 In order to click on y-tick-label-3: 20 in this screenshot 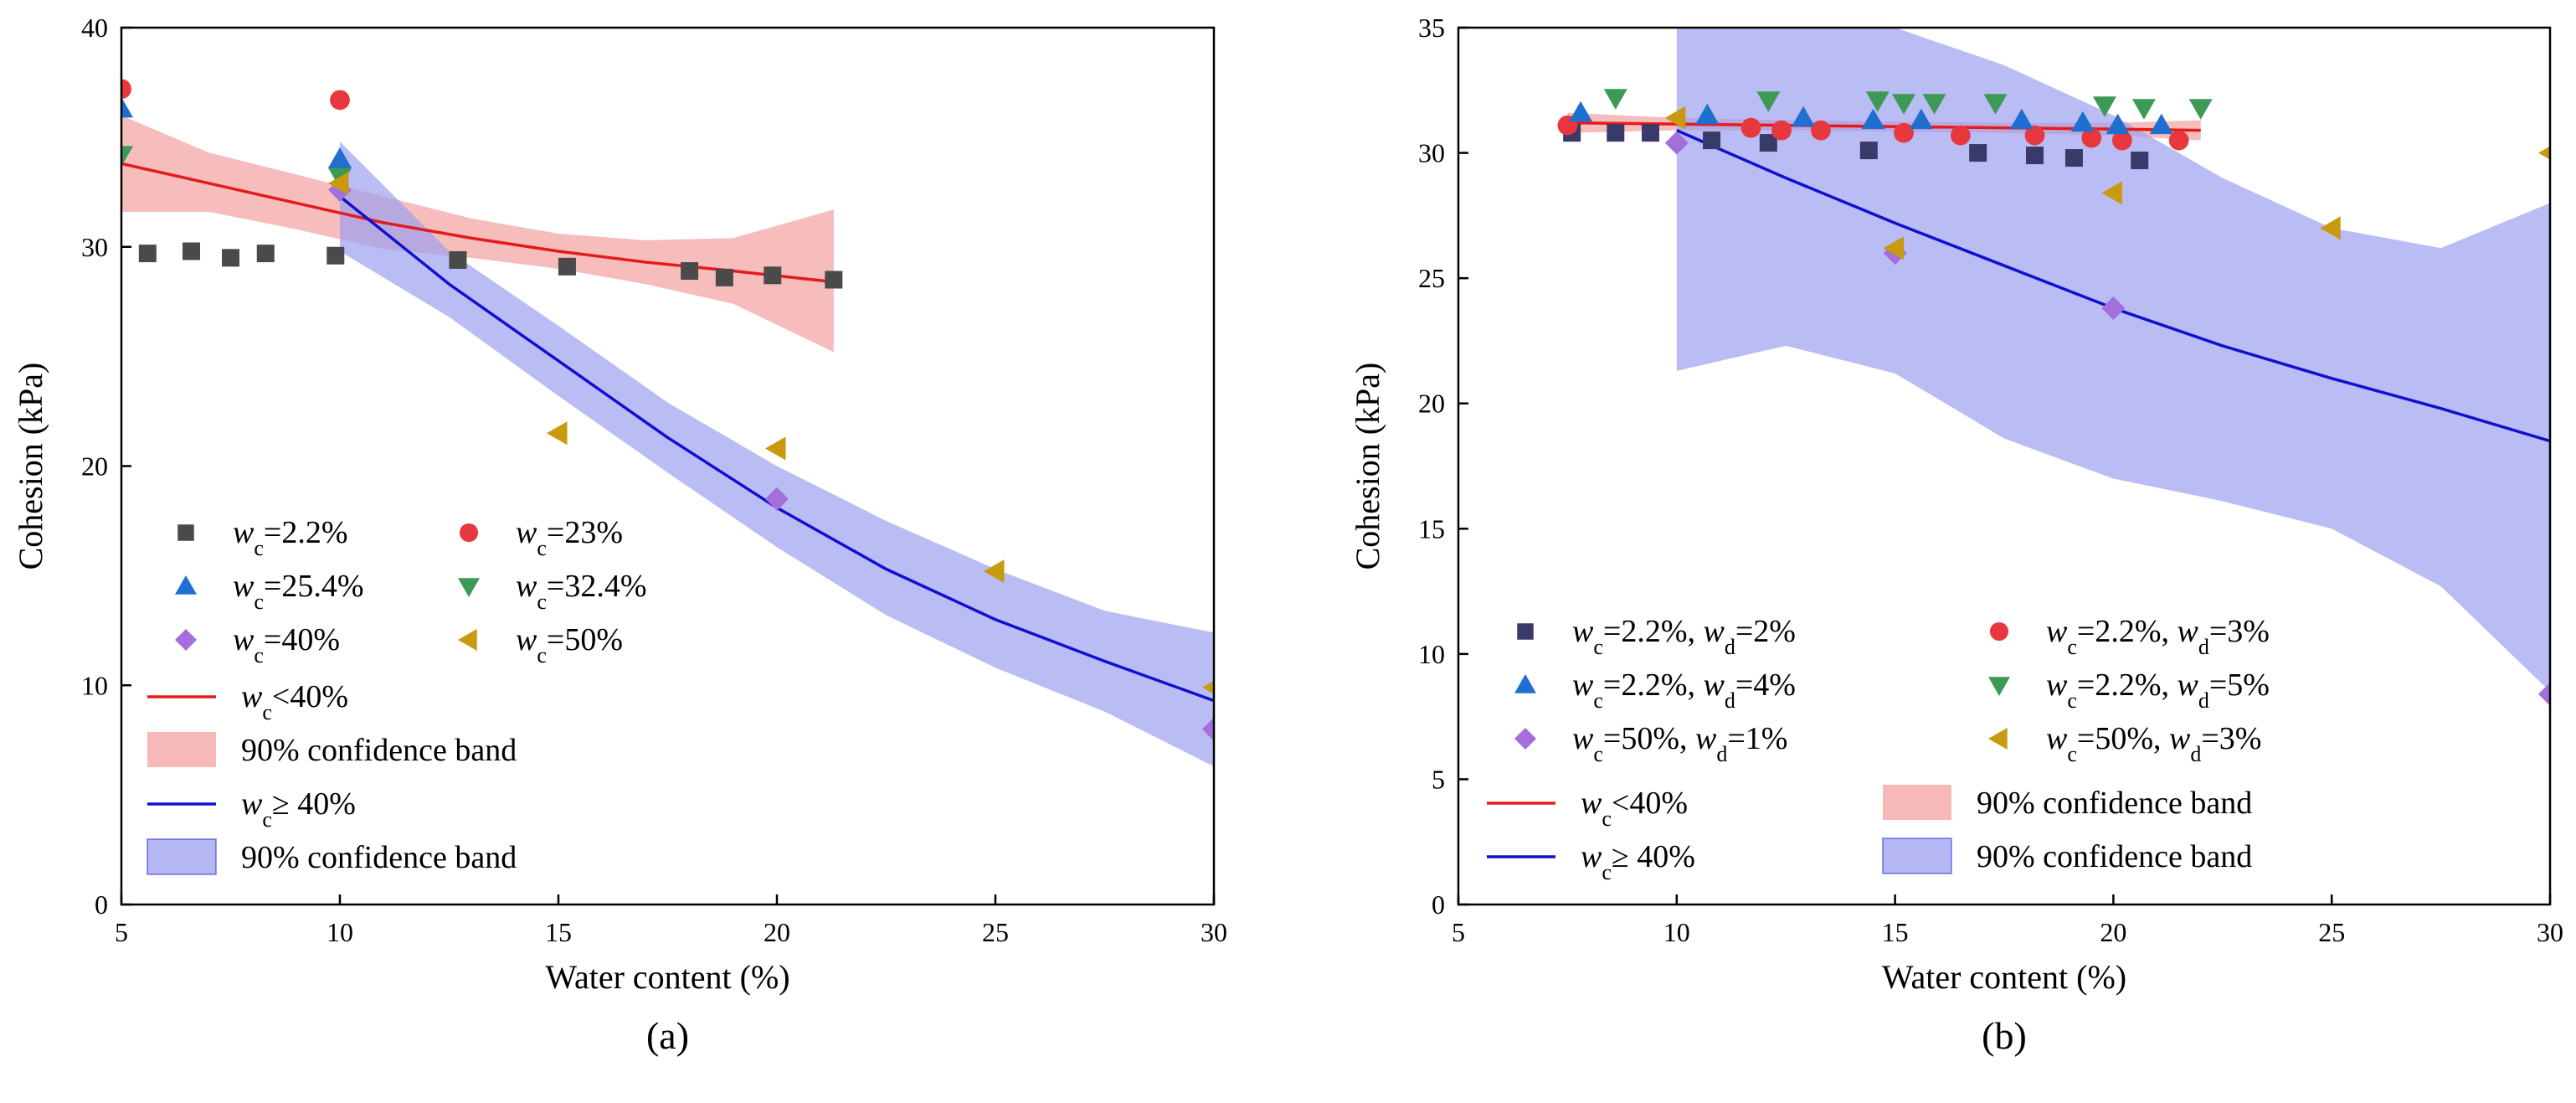, I will do `click(95, 466)`.